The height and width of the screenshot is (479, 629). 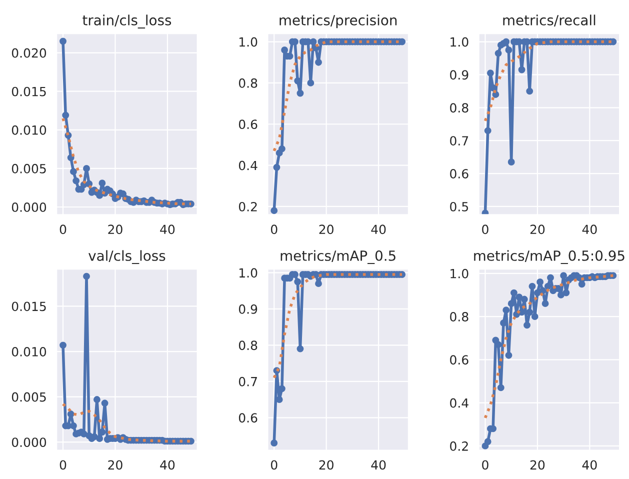 I want to click on y-tick-label: 0.5, so click(x=459, y=207).